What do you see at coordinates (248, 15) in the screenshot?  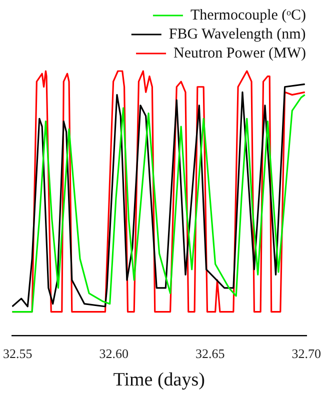 I see `legend-label: Thermocouple (ᵒC)` at bounding box center [248, 15].